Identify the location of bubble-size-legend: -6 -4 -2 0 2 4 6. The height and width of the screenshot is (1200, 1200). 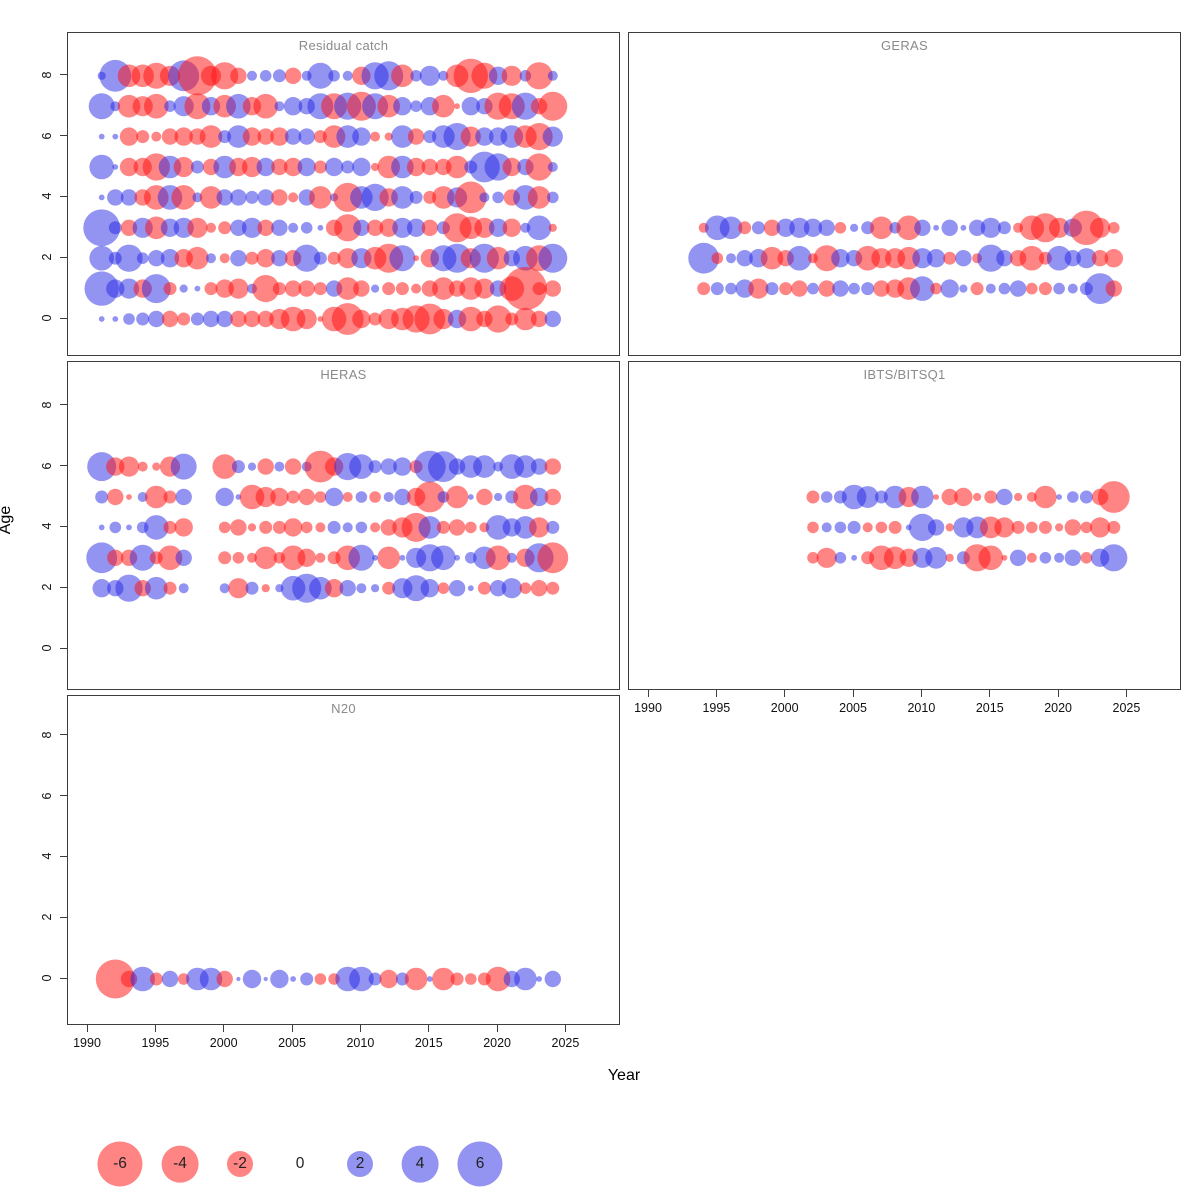
(300, 1164).